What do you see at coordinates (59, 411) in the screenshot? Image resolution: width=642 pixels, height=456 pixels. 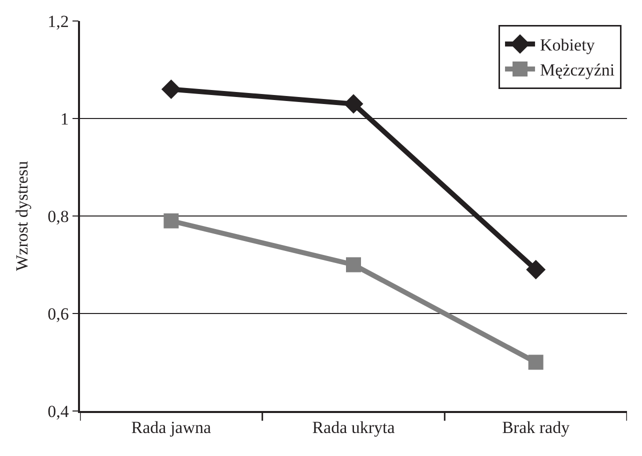 I see `y-tick-label: 0,4` at bounding box center [59, 411].